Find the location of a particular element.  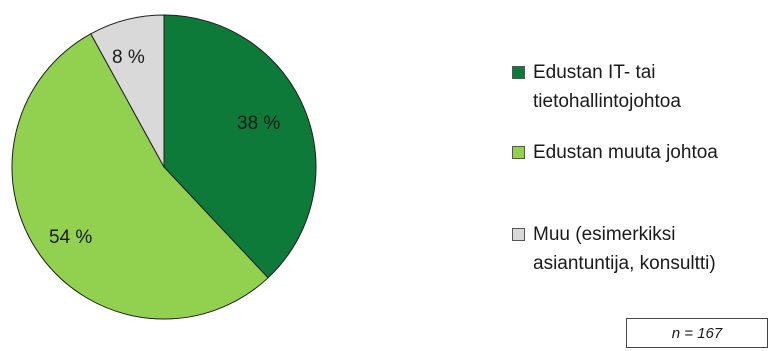

slice-label-it-management: 38 % is located at coordinates (259, 123).